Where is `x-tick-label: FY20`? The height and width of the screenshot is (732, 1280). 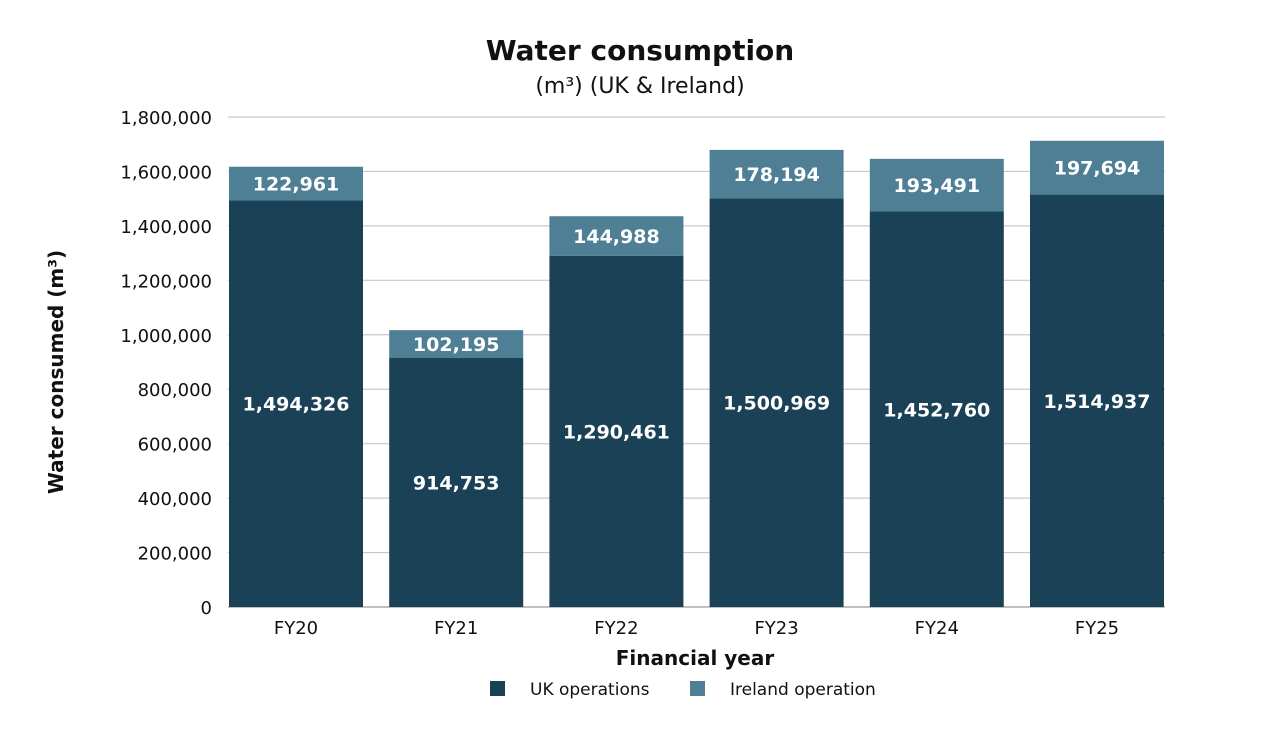
x-tick-label: FY20 is located at coordinates (296, 628).